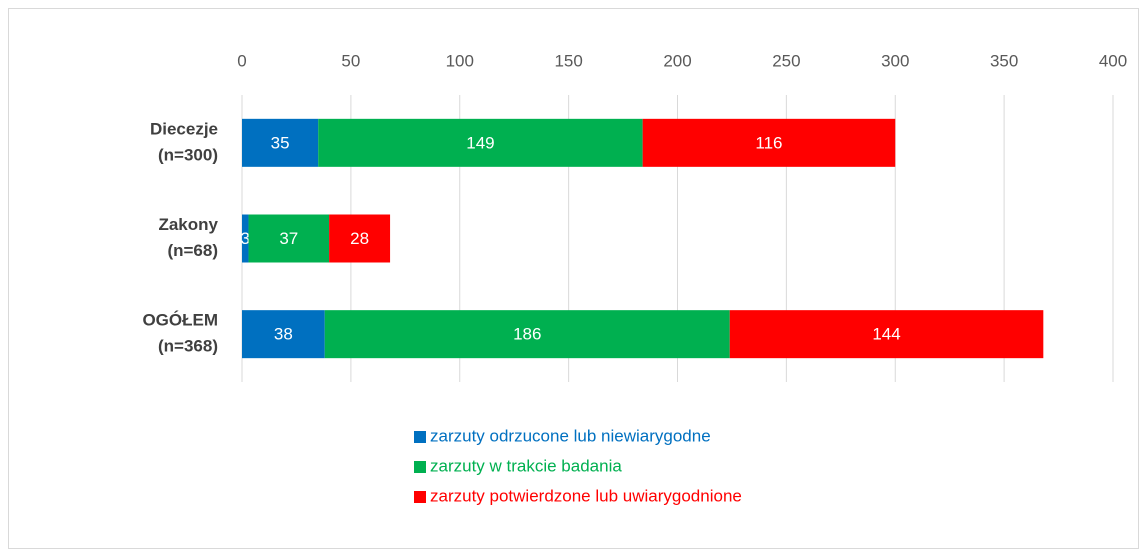  I want to click on x-tick-label: 150, so click(568, 60).